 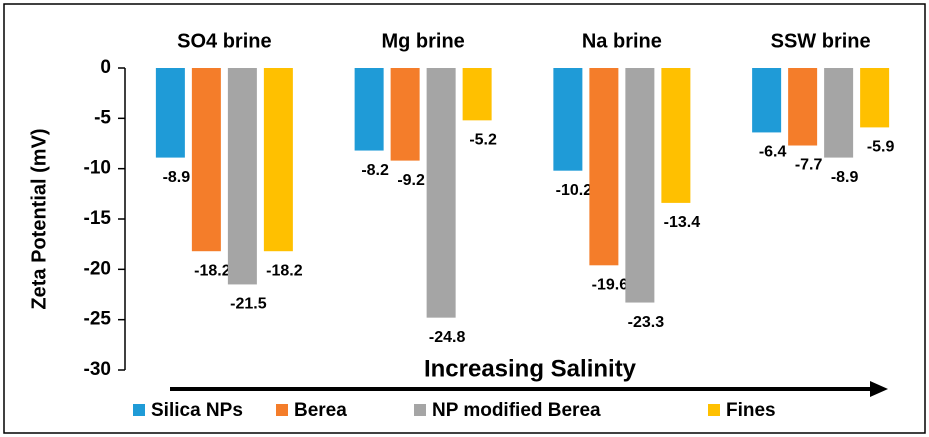 What do you see at coordinates (105, 67) in the screenshot?
I see `y-tick-label: 0` at bounding box center [105, 67].